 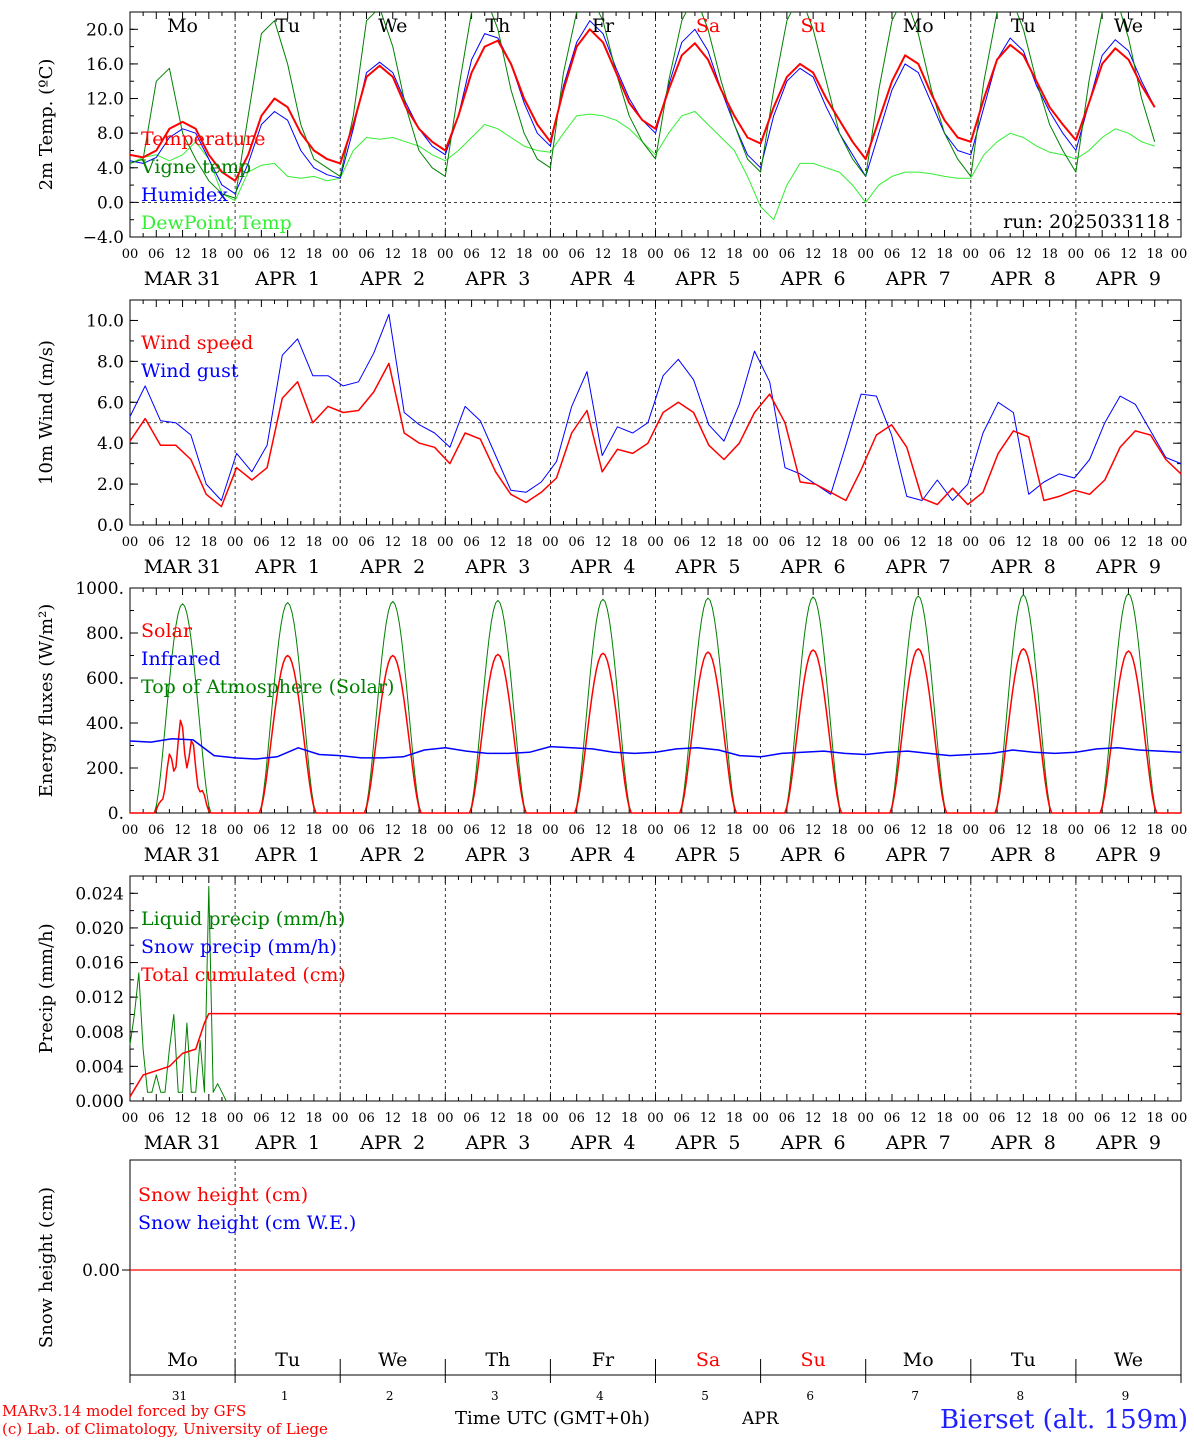 What do you see at coordinates (1021, 1396) in the screenshot?
I see `day-number-label: 8` at bounding box center [1021, 1396].